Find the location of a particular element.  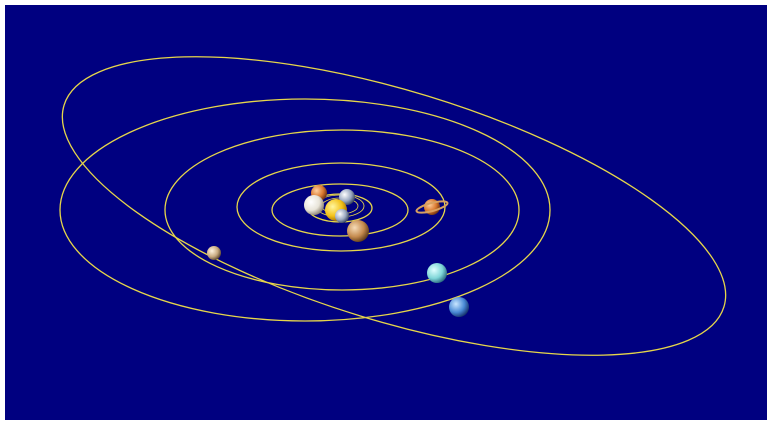

inner-cluster is located at coordinates (336, 213).